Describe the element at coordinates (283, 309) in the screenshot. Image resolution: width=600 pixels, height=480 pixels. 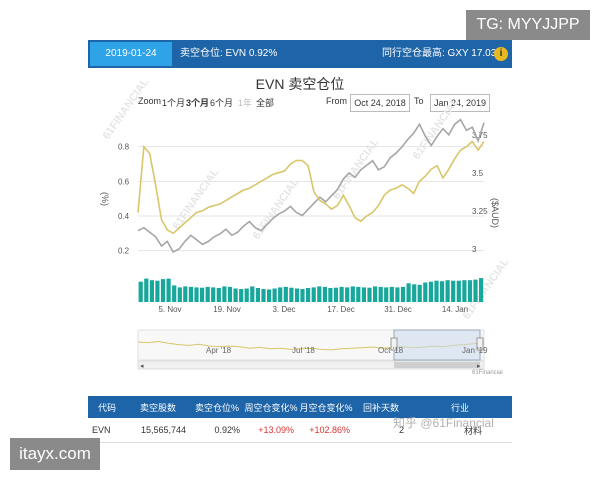
I see `x-tick-label: 3. Dec` at that location.